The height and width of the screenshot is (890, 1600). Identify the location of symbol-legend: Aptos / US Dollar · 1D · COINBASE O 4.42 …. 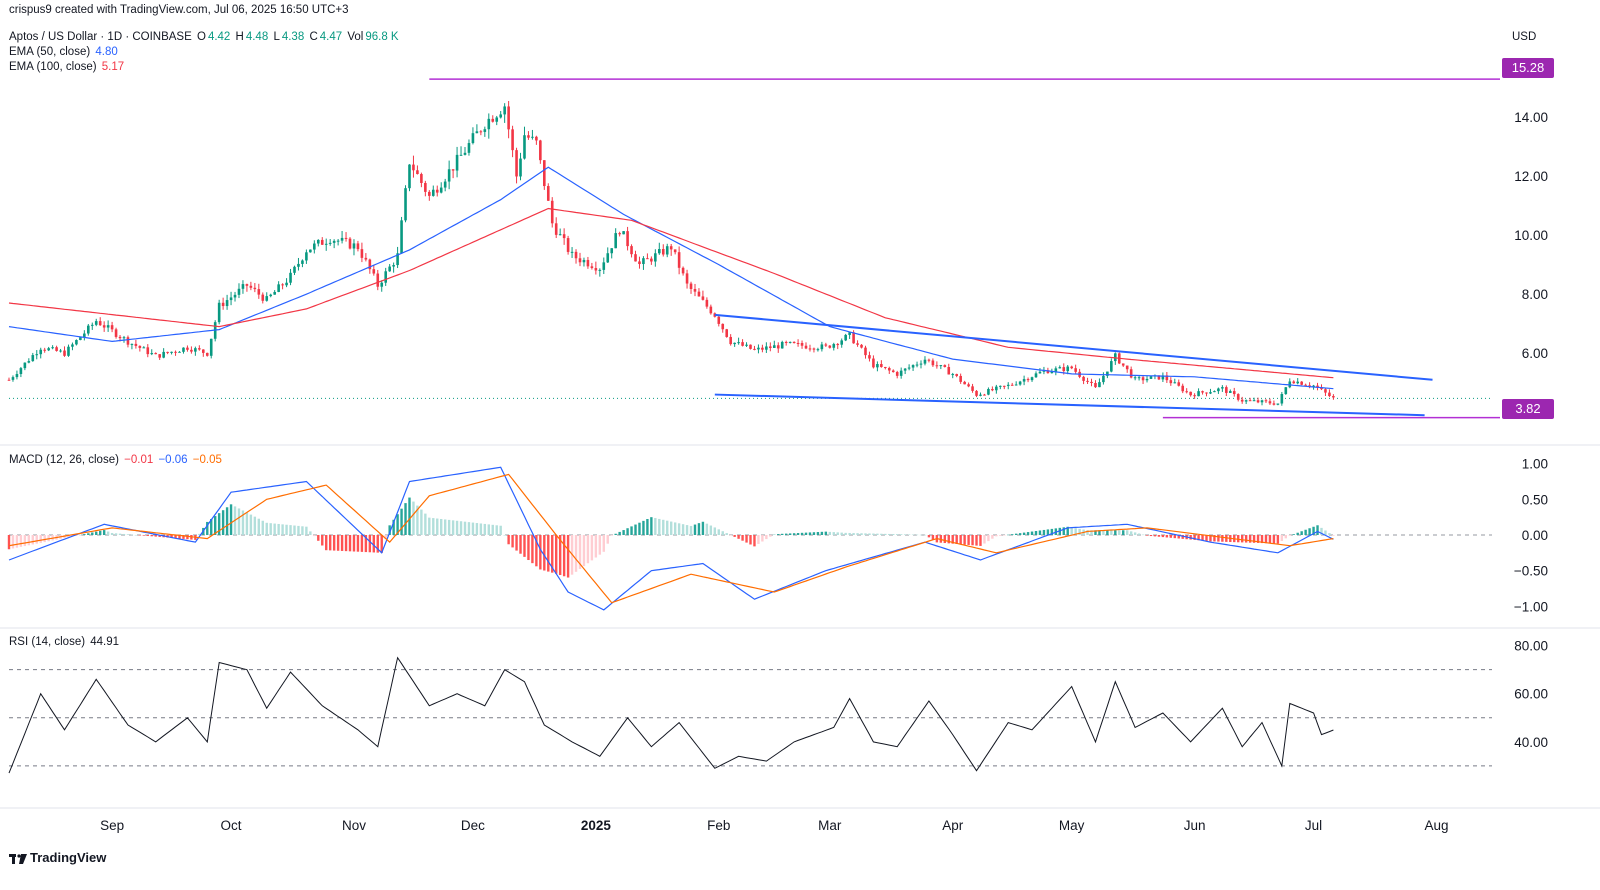
(205, 37).